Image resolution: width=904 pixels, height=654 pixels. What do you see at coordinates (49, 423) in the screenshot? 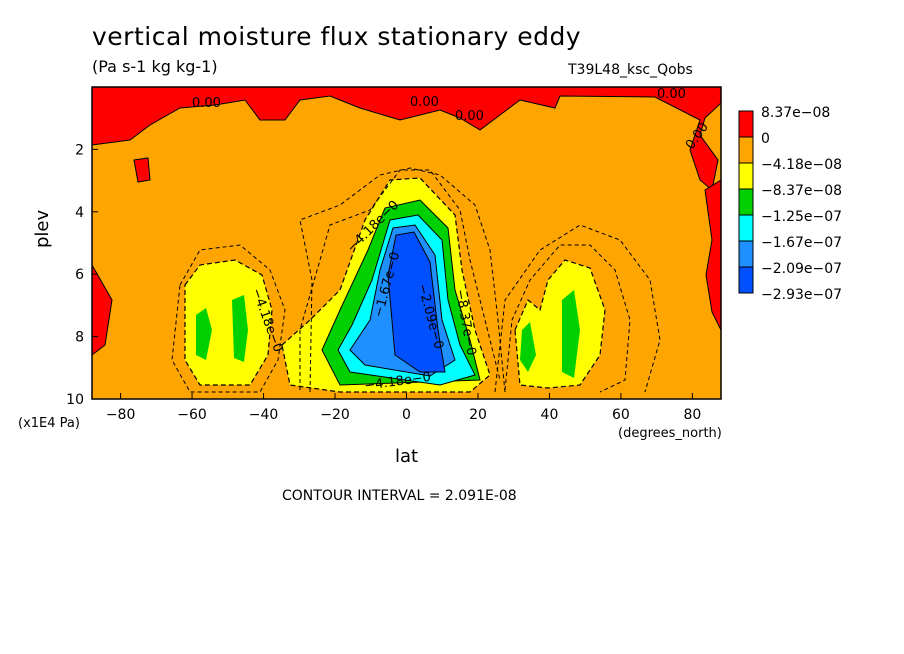
I see `y-axis-unit: (x1E4 Pa)` at bounding box center [49, 423].